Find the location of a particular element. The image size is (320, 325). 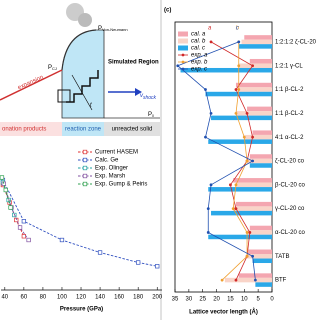

legend-label: cal. c is located at coordinates (198, 49).